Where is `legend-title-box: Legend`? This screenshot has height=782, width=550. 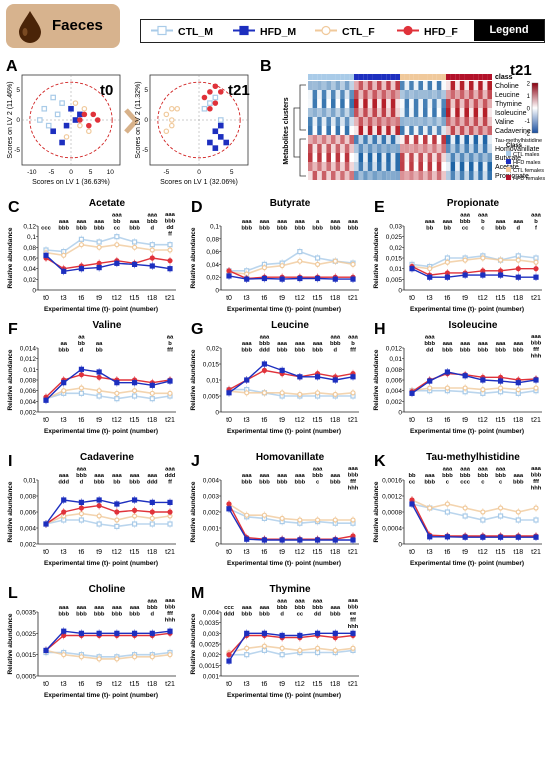 legend-title-box: Legend is located at coordinates (509, 30).